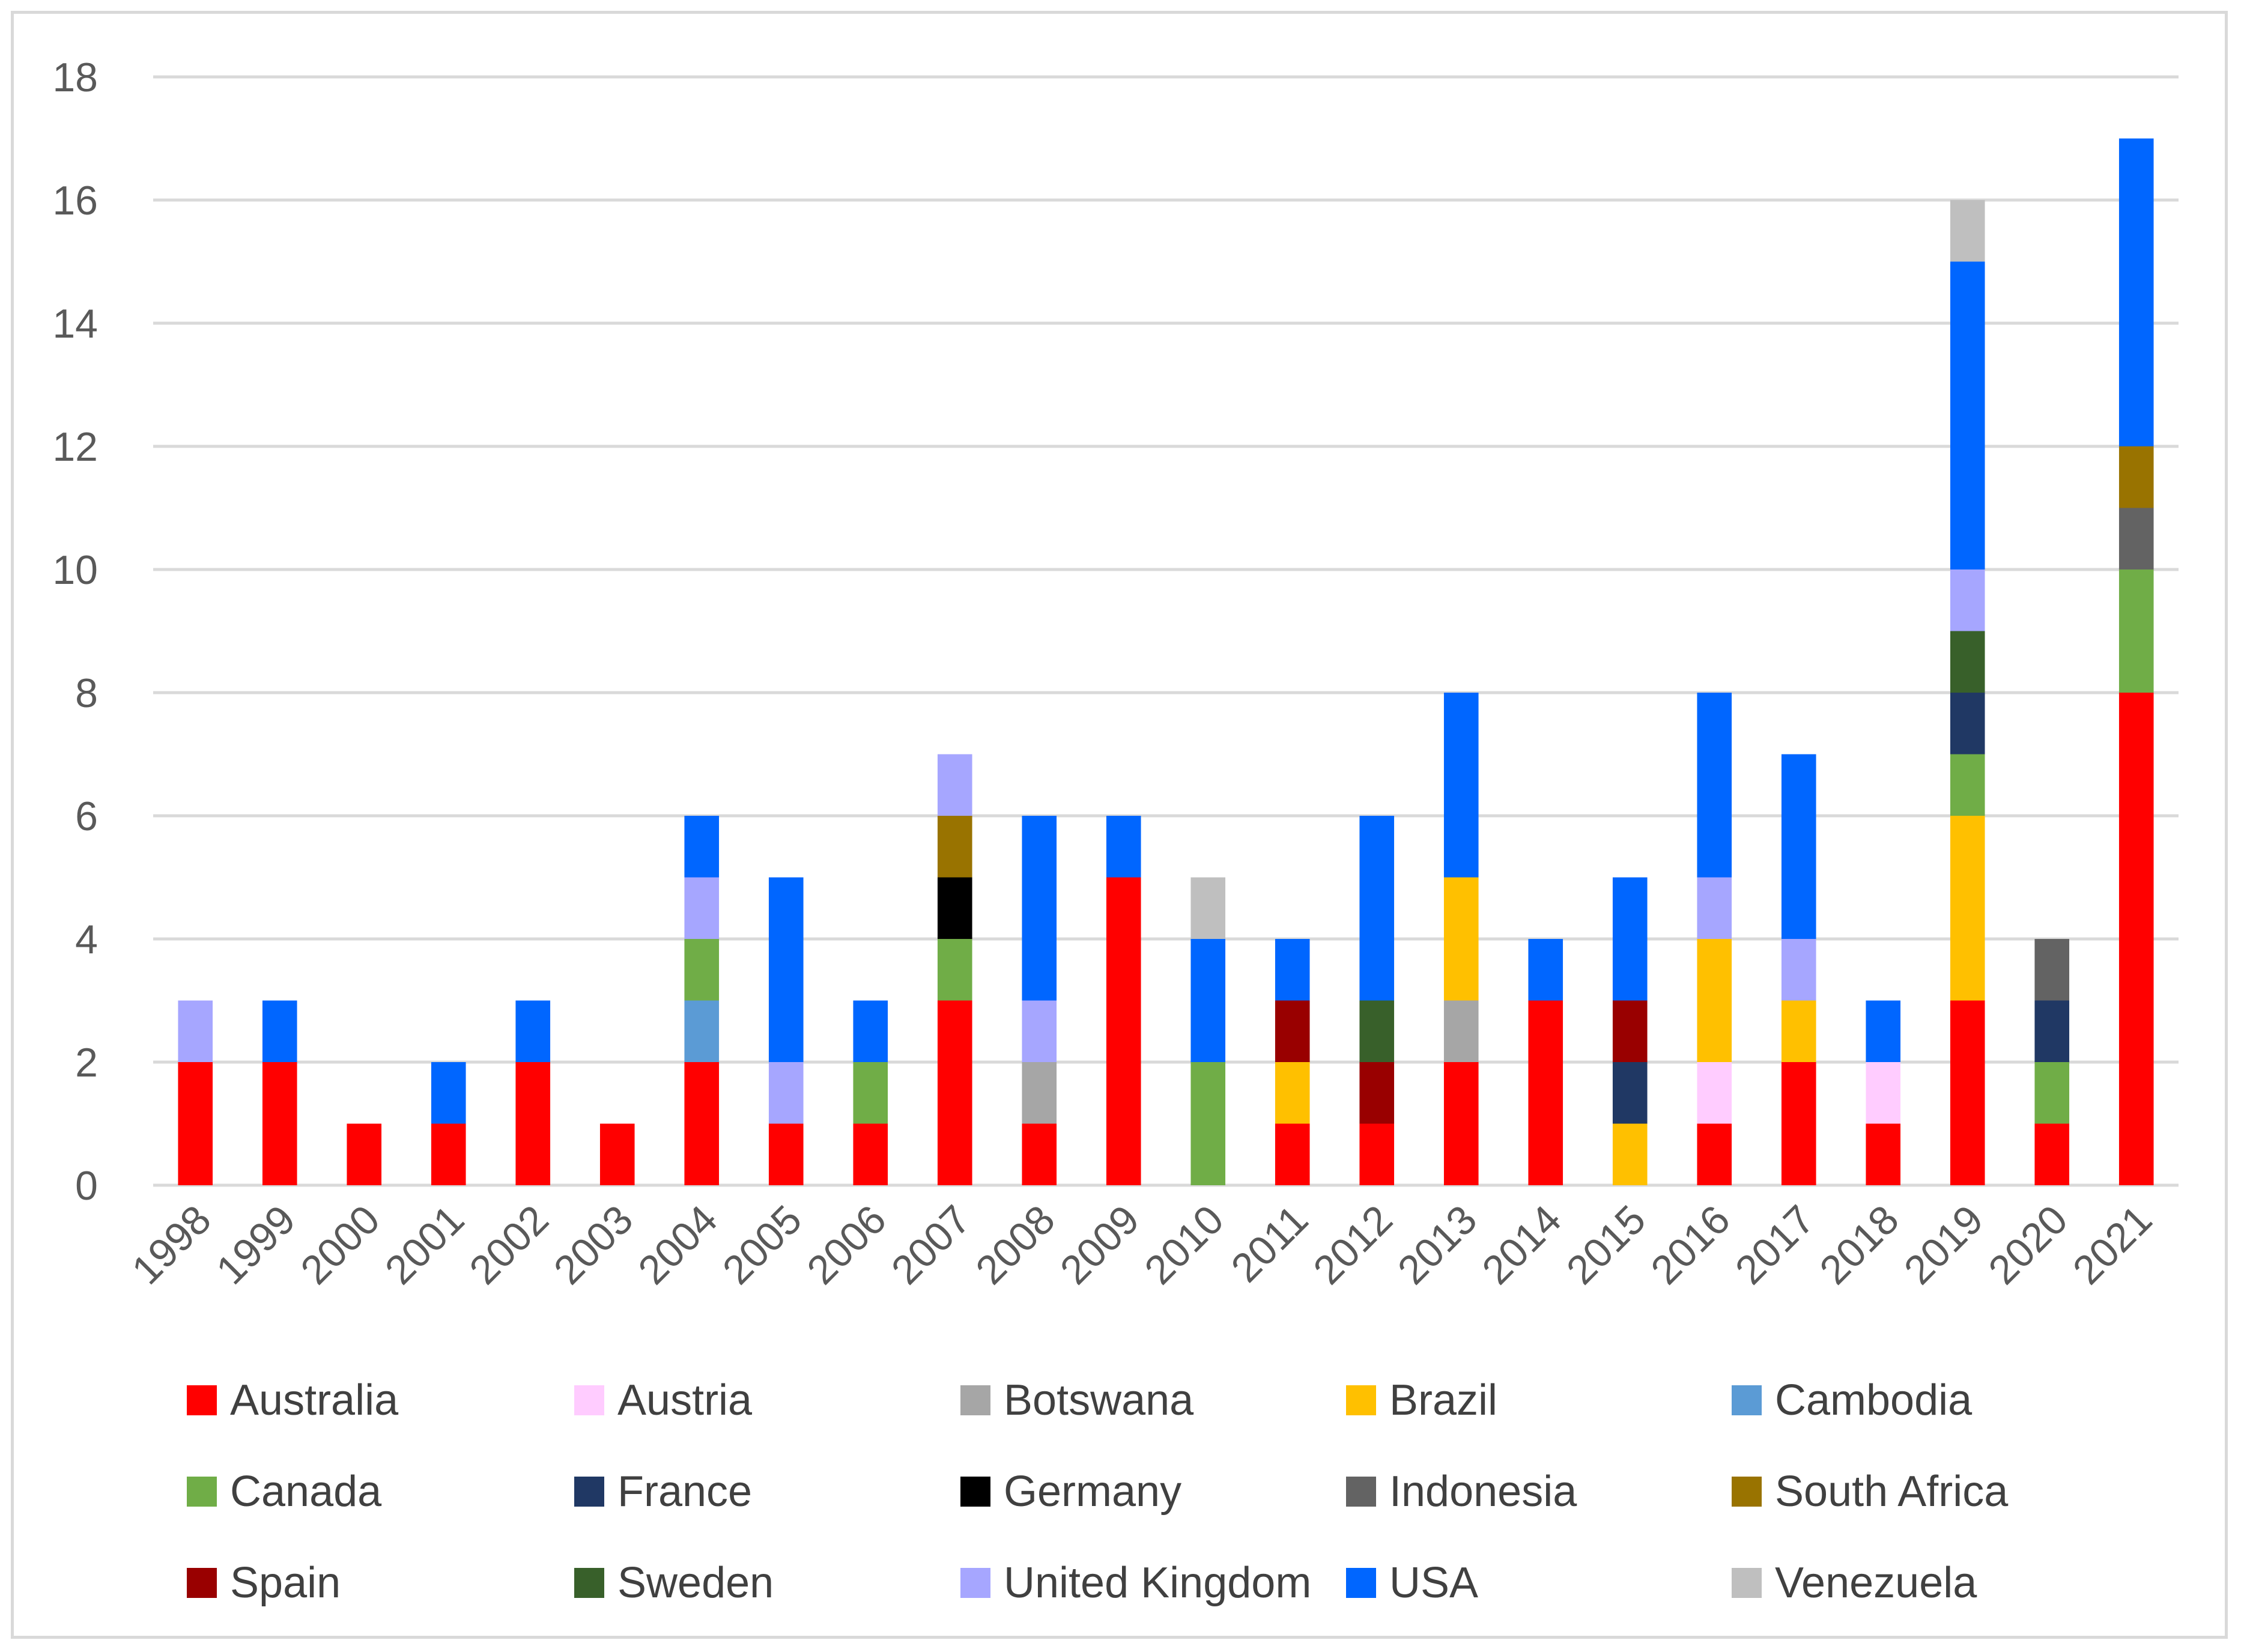 The width and height of the screenshot is (2241, 1652). I want to click on bar-segment-2014-australia, so click(1545, 1092).